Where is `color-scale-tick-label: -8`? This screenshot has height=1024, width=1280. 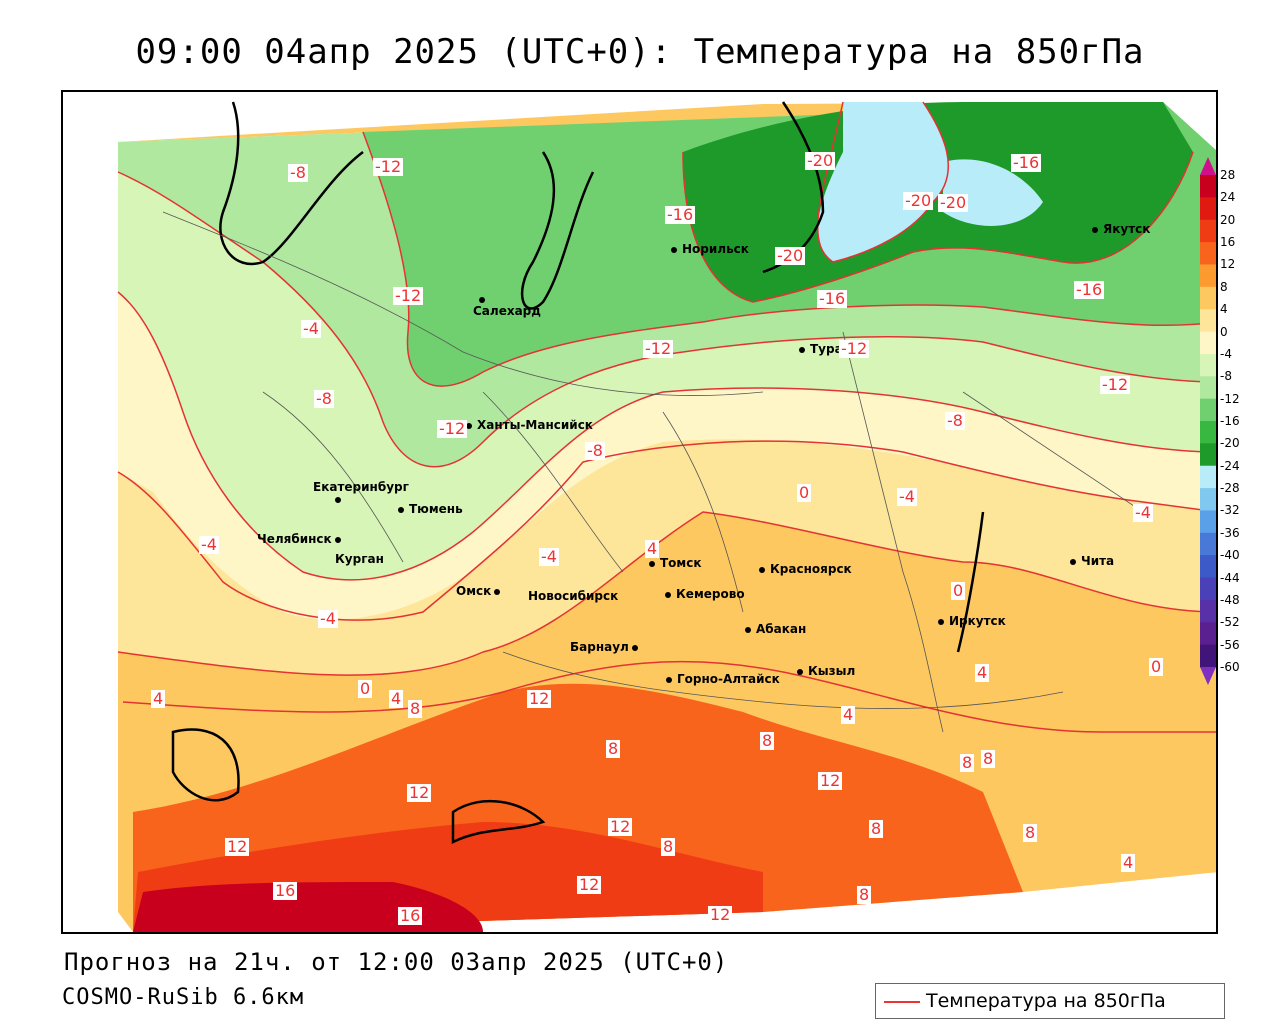 color-scale-tick-label: -8 is located at coordinates (1226, 376).